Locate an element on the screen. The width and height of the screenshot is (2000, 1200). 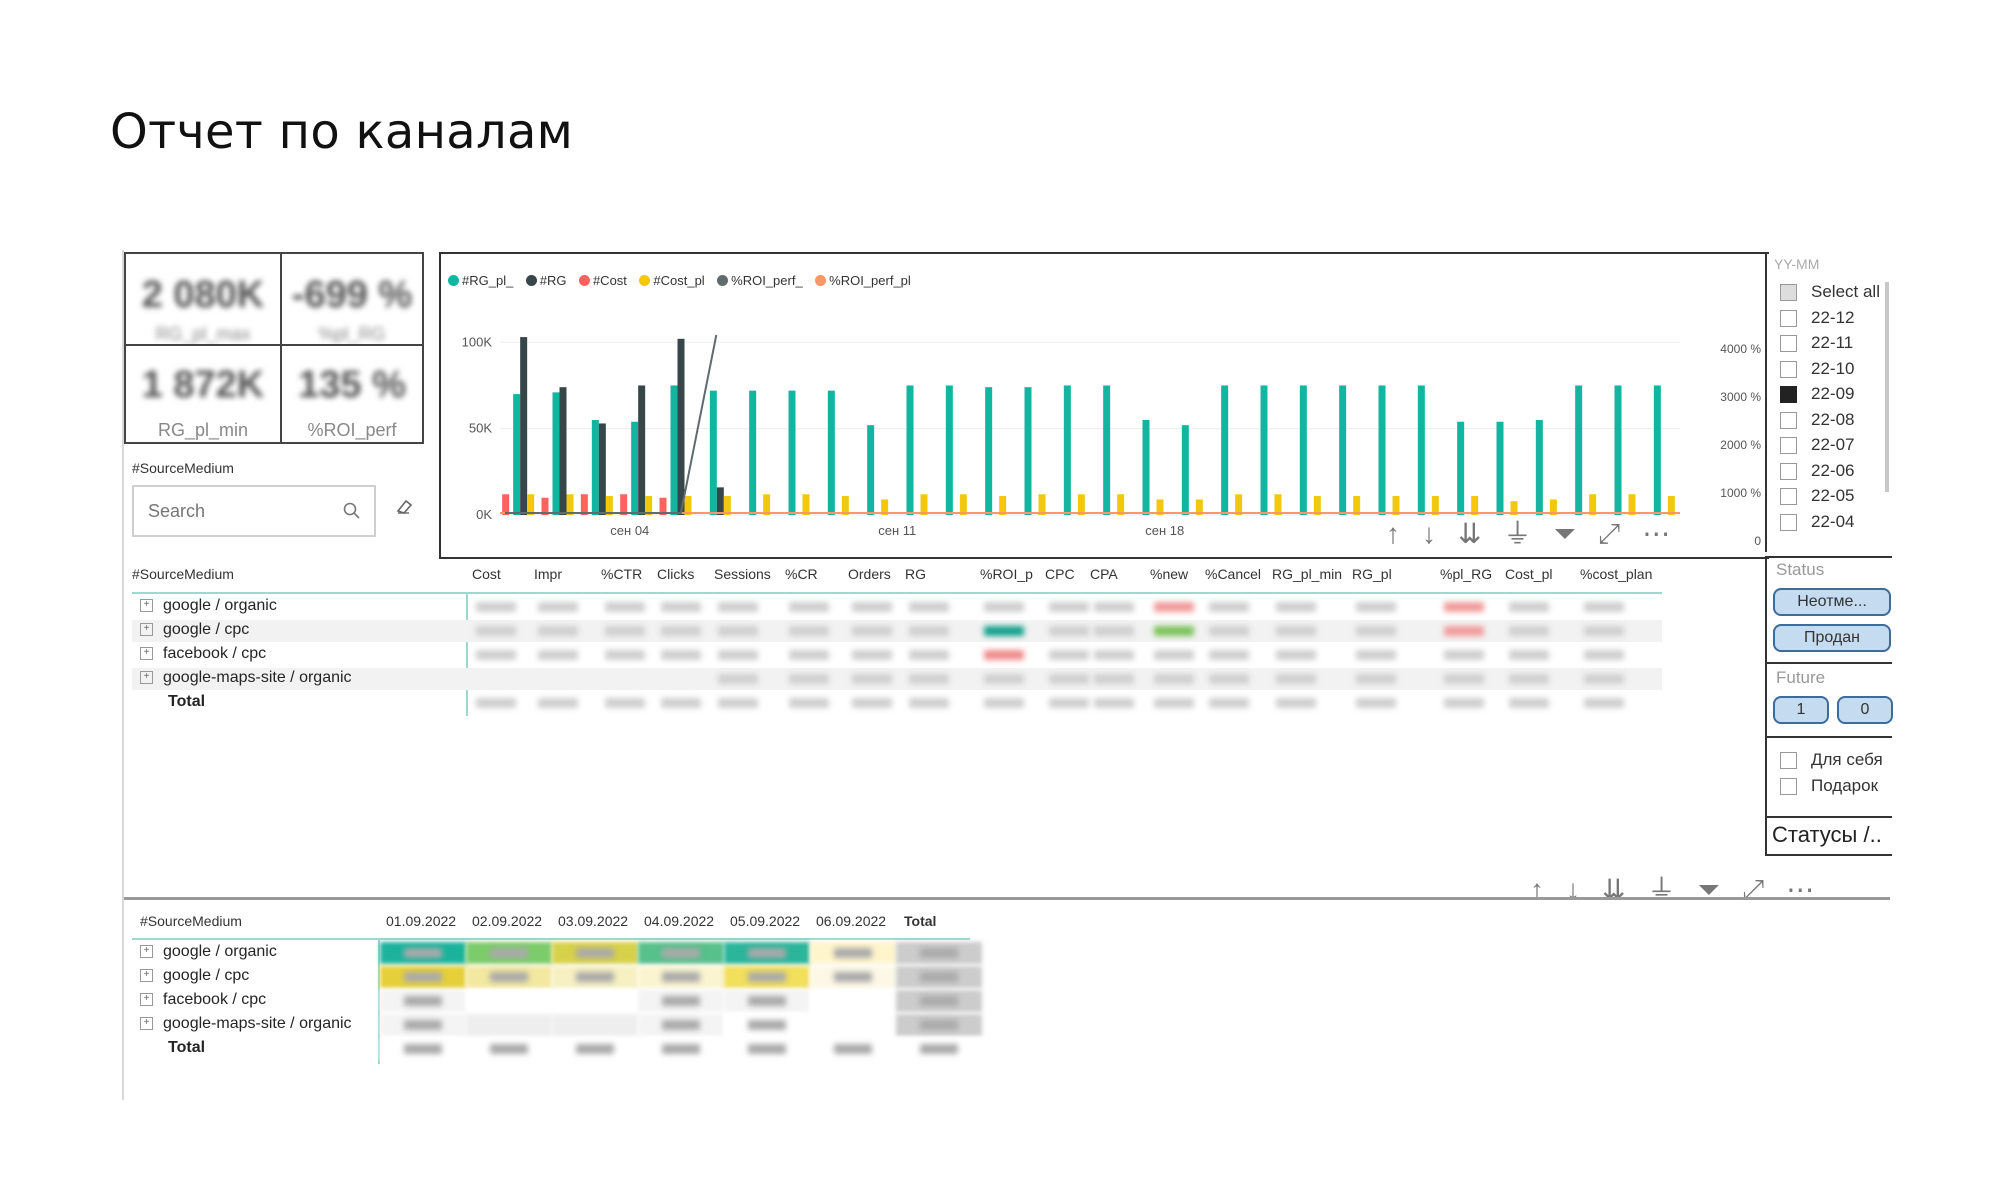
yymm-option: 22-04 is located at coordinates (1817, 522).